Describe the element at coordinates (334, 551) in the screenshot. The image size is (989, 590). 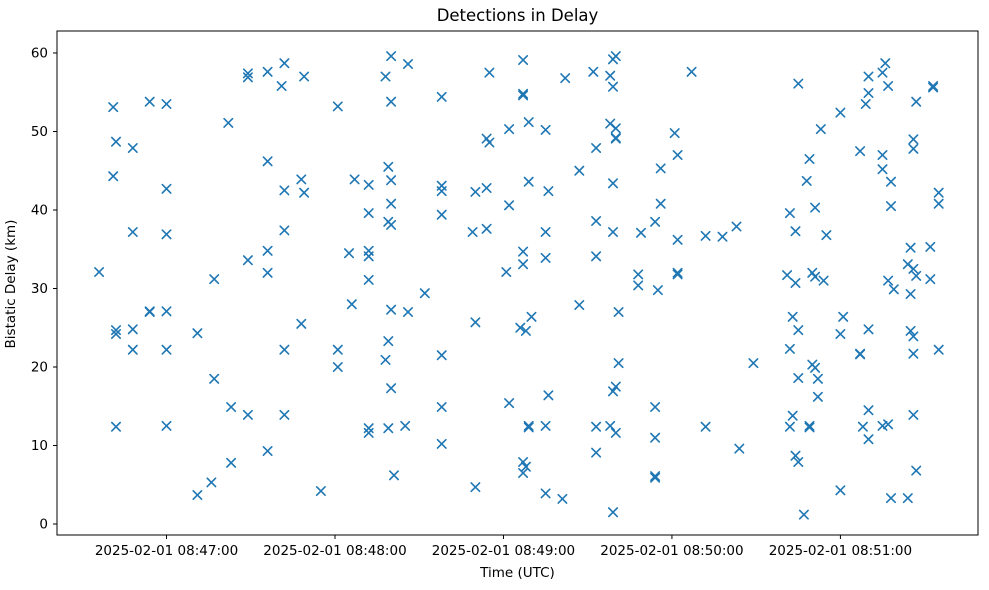
I see `x-tick-label: 2025-02-01 08:48:00` at that location.